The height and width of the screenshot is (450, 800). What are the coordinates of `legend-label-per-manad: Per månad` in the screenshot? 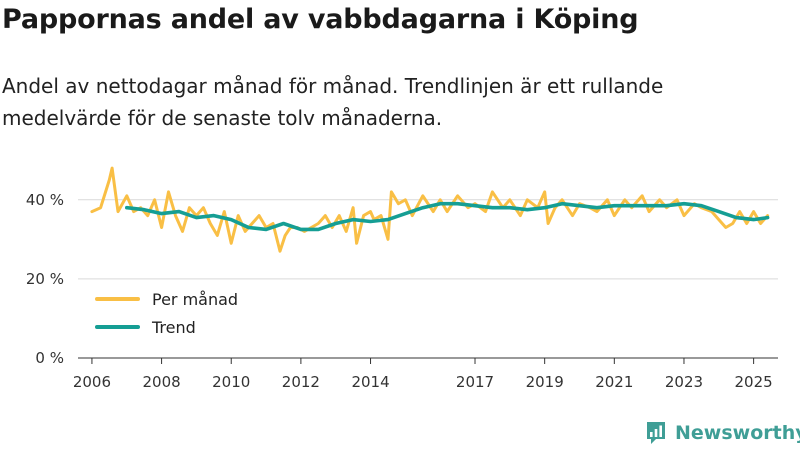 It's located at (195, 299).